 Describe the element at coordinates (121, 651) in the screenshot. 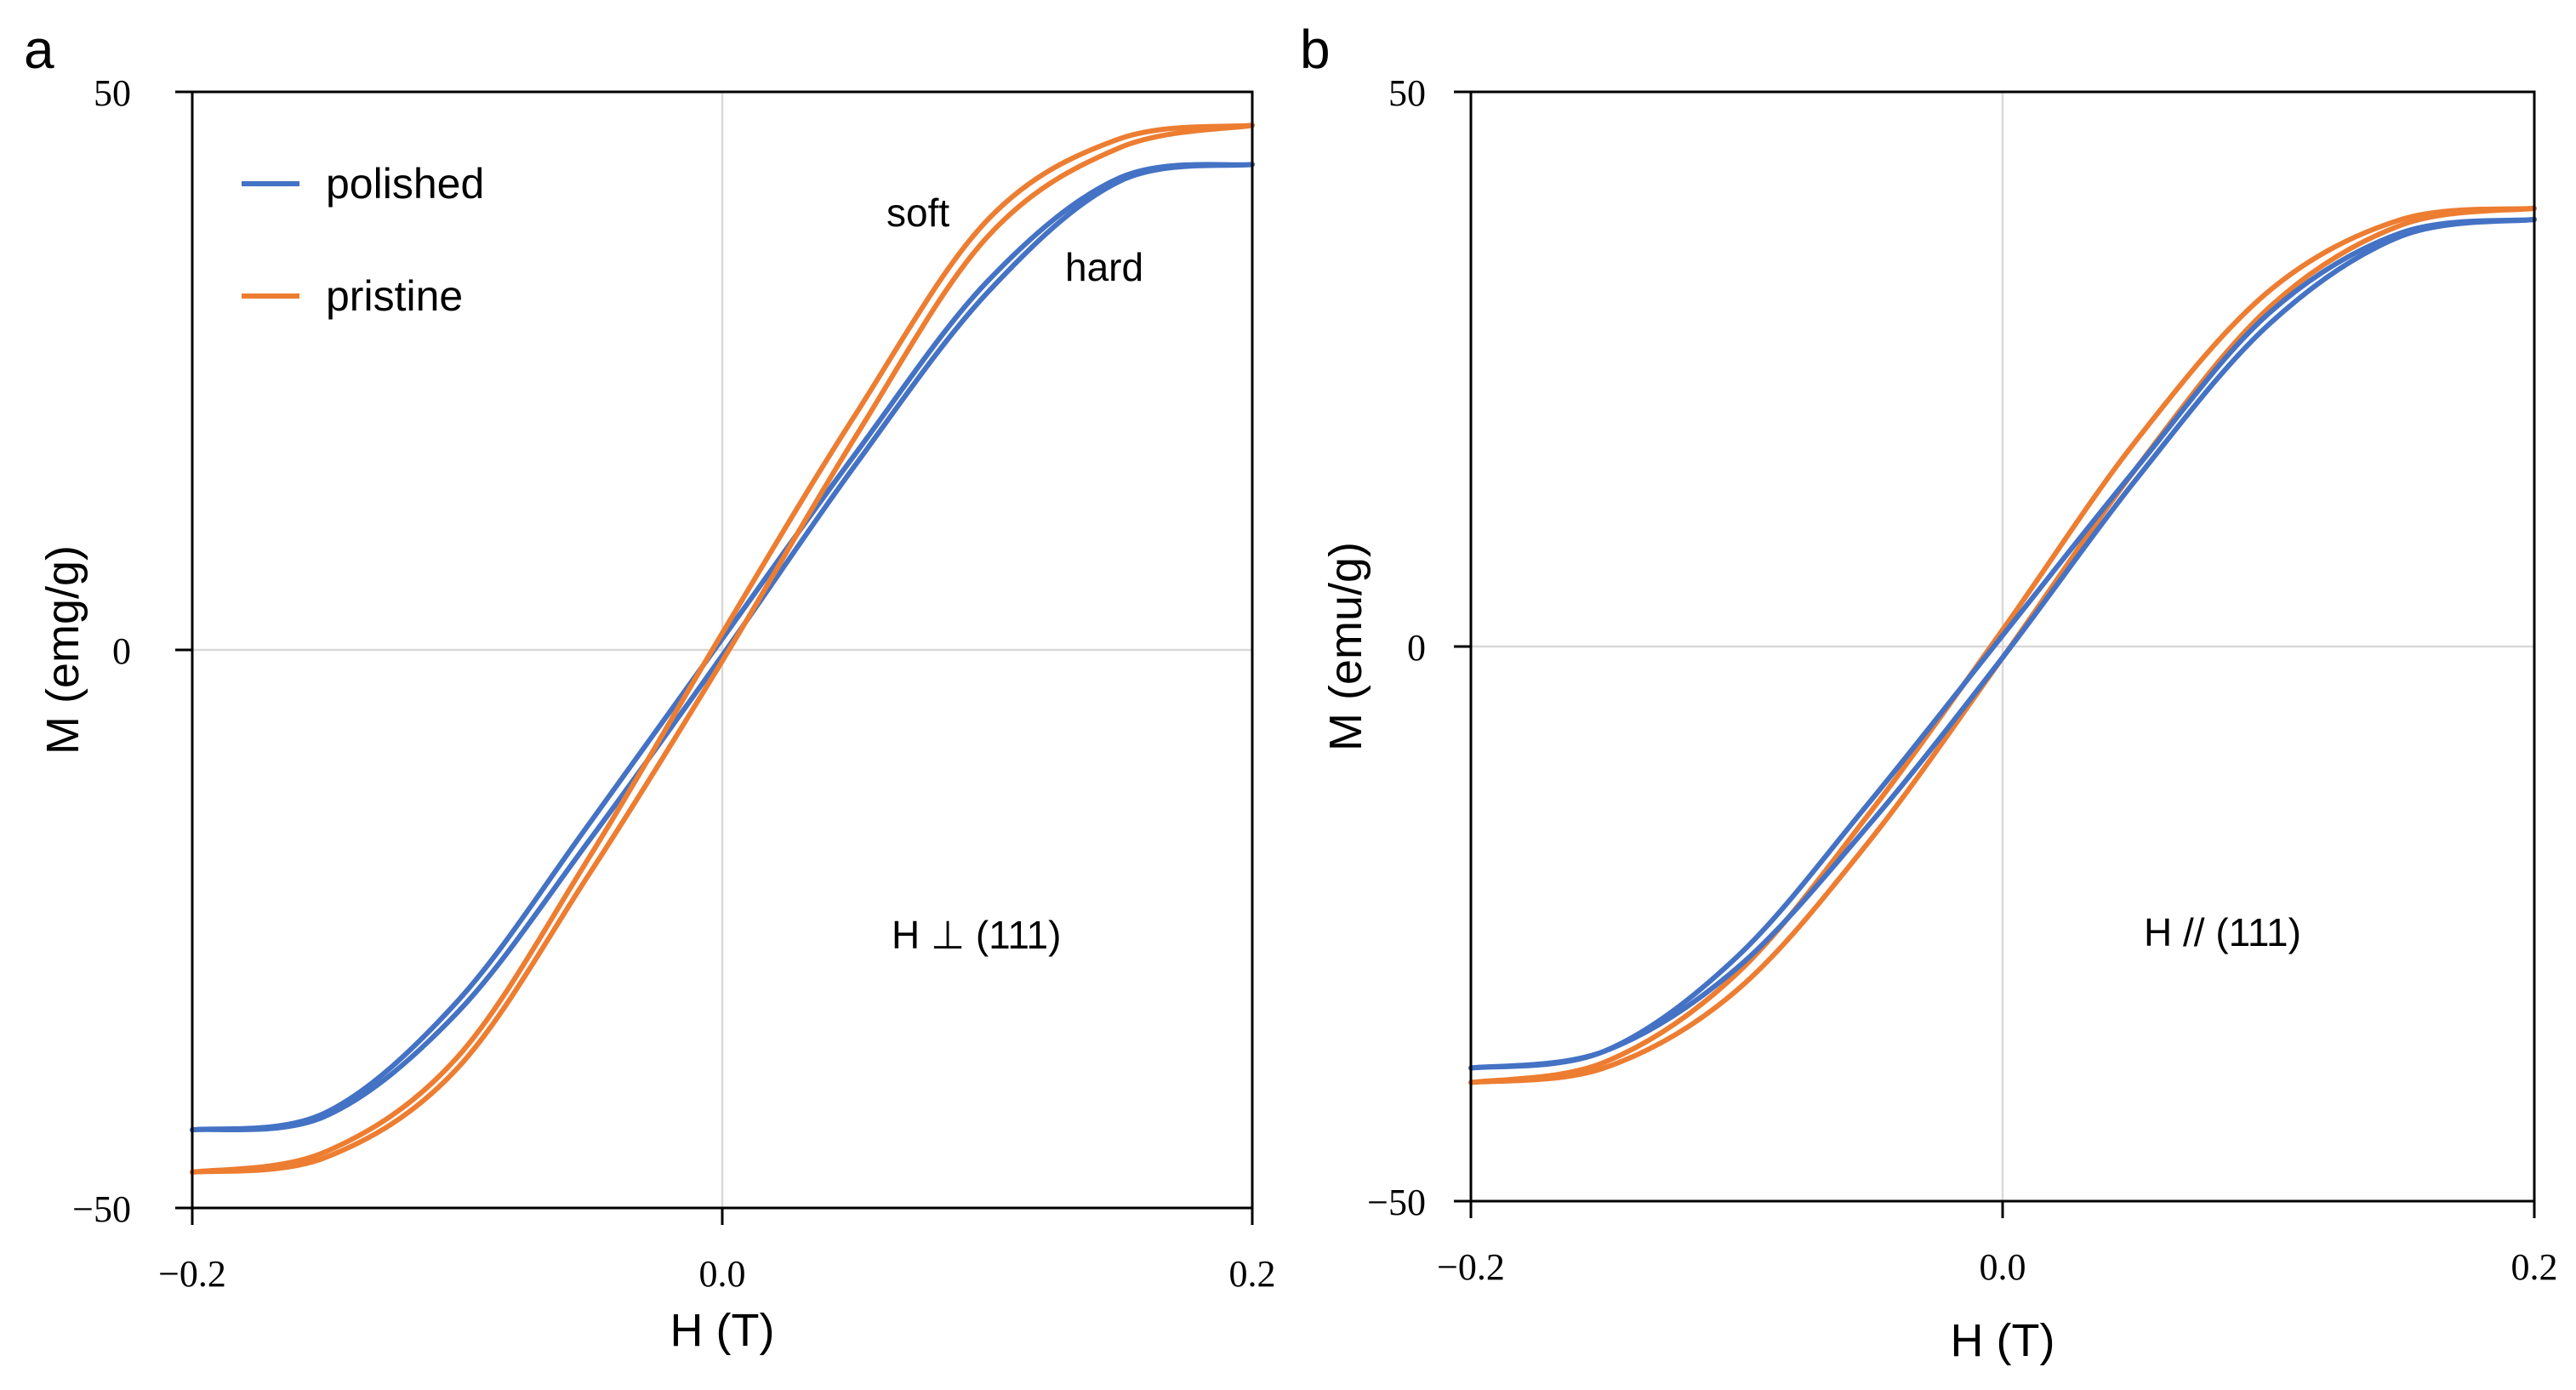

I see `panel-a-ytick-label-1: 0` at that location.